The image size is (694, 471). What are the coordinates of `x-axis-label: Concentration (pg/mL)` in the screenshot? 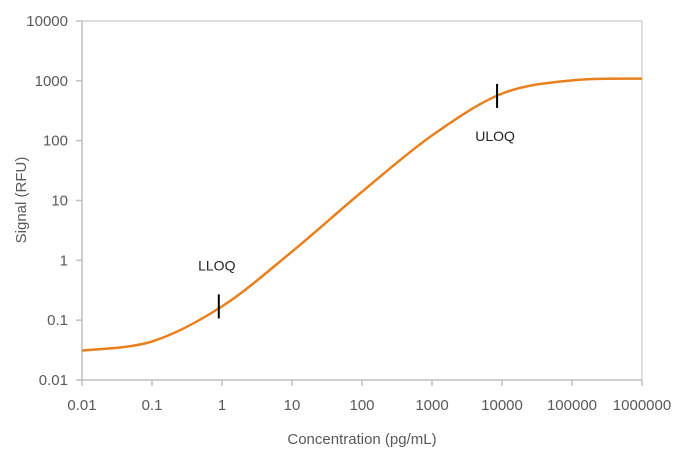 It's located at (361, 439).